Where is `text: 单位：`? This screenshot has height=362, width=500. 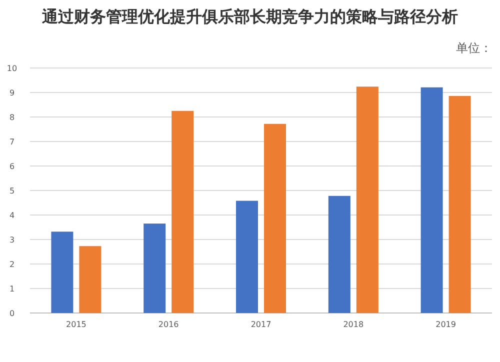
text: 单位： is located at coordinates (474, 48).